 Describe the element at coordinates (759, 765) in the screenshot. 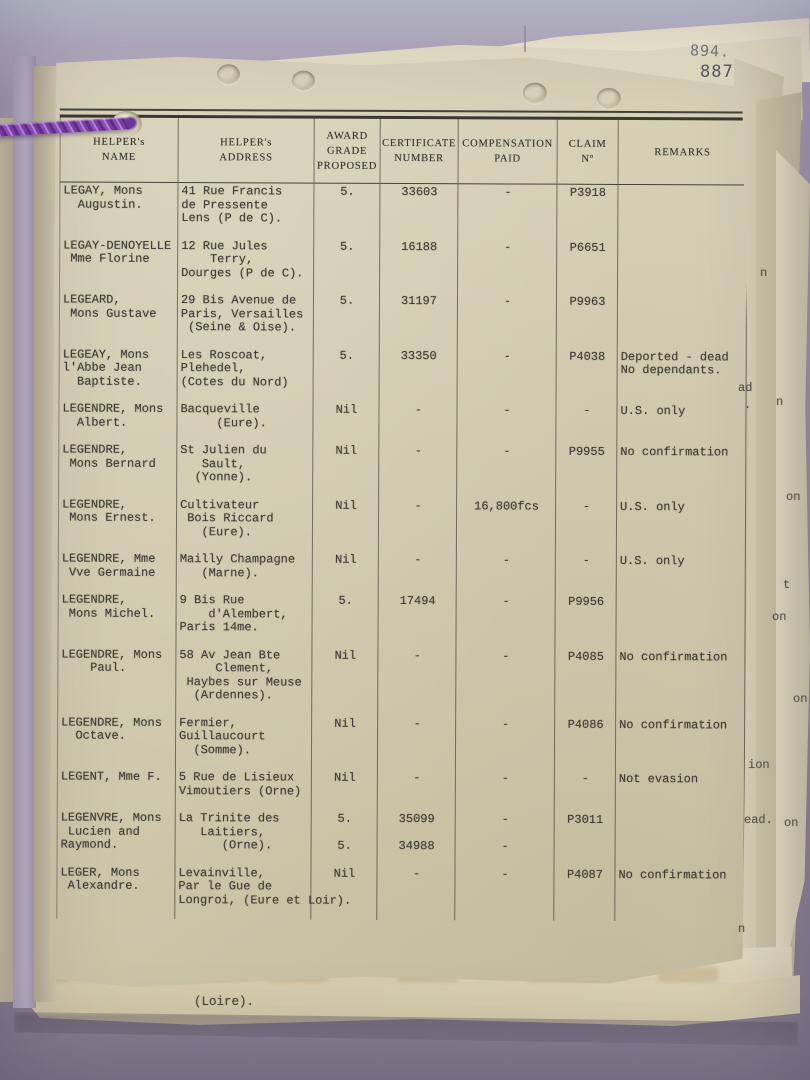

I see `edge-text-fragment: ion` at that location.